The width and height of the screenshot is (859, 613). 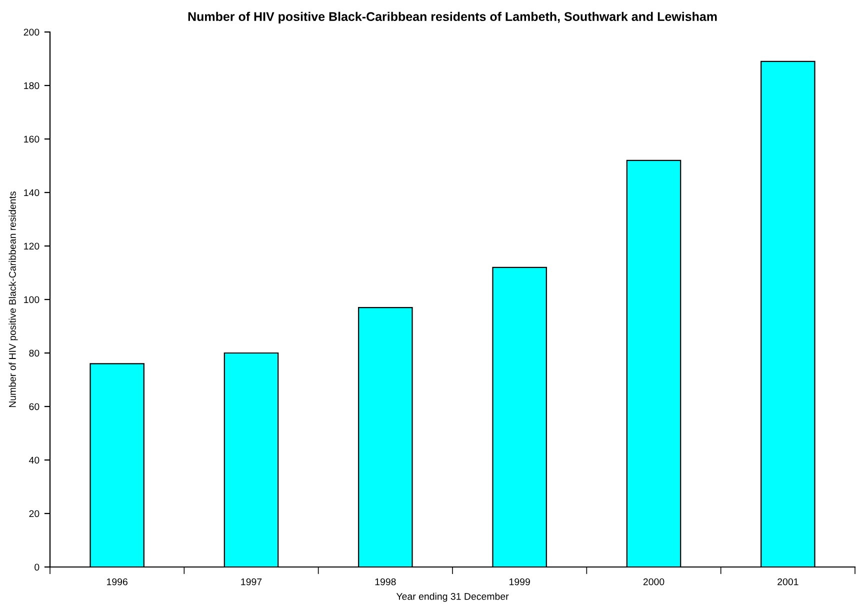 What do you see at coordinates (653, 582) in the screenshot?
I see `x-tick-label: 2000` at bounding box center [653, 582].